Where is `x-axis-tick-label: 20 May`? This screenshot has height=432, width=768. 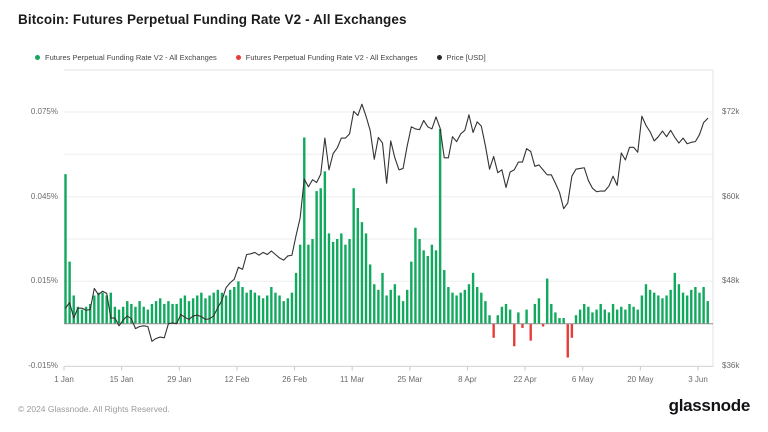
x-axis-tick-label: 20 May is located at coordinates (640, 379).